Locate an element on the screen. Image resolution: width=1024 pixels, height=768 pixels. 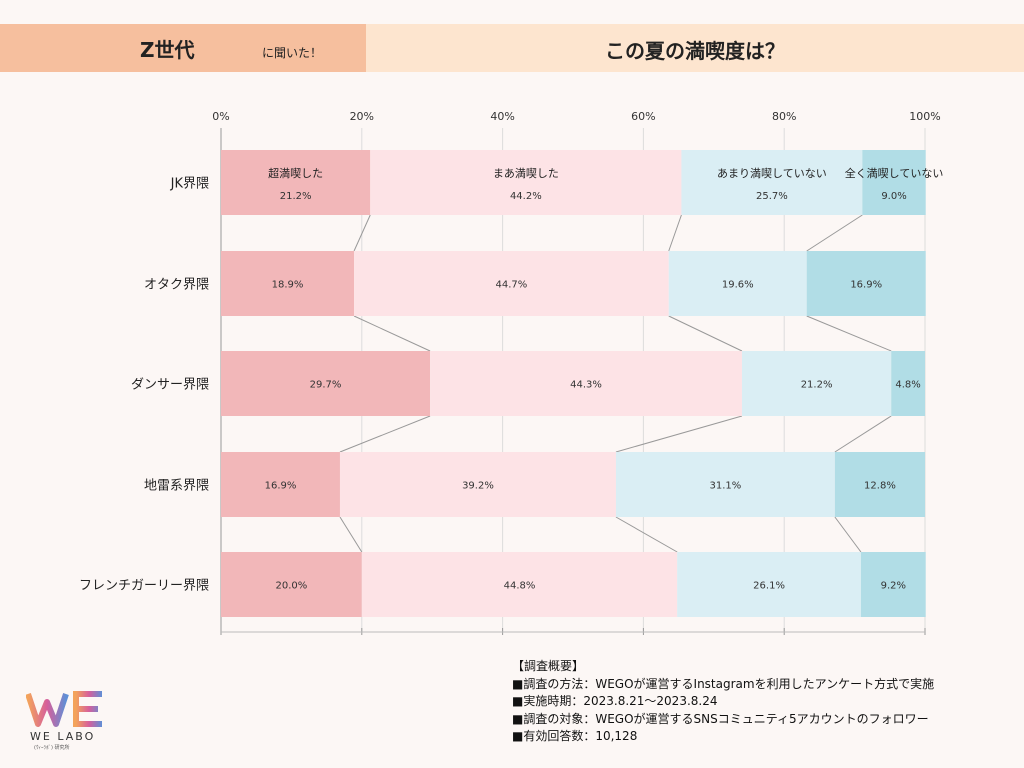
we-labo-logo: WE LABO (ｳｨｰﾗﾎﾞ) 研究所 is located at coordinates (70, 720).